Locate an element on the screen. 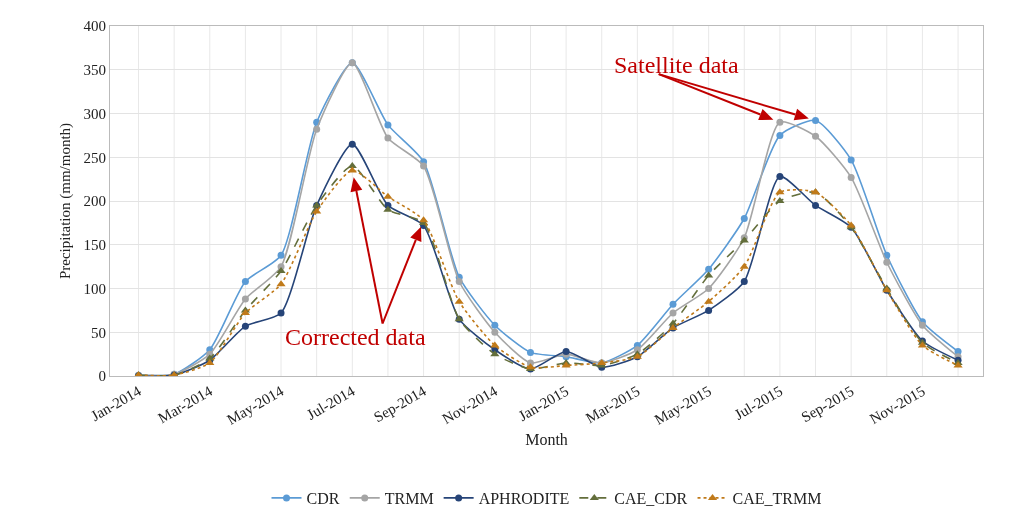  y-tick-label: 200 is located at coordinates (94, 201).